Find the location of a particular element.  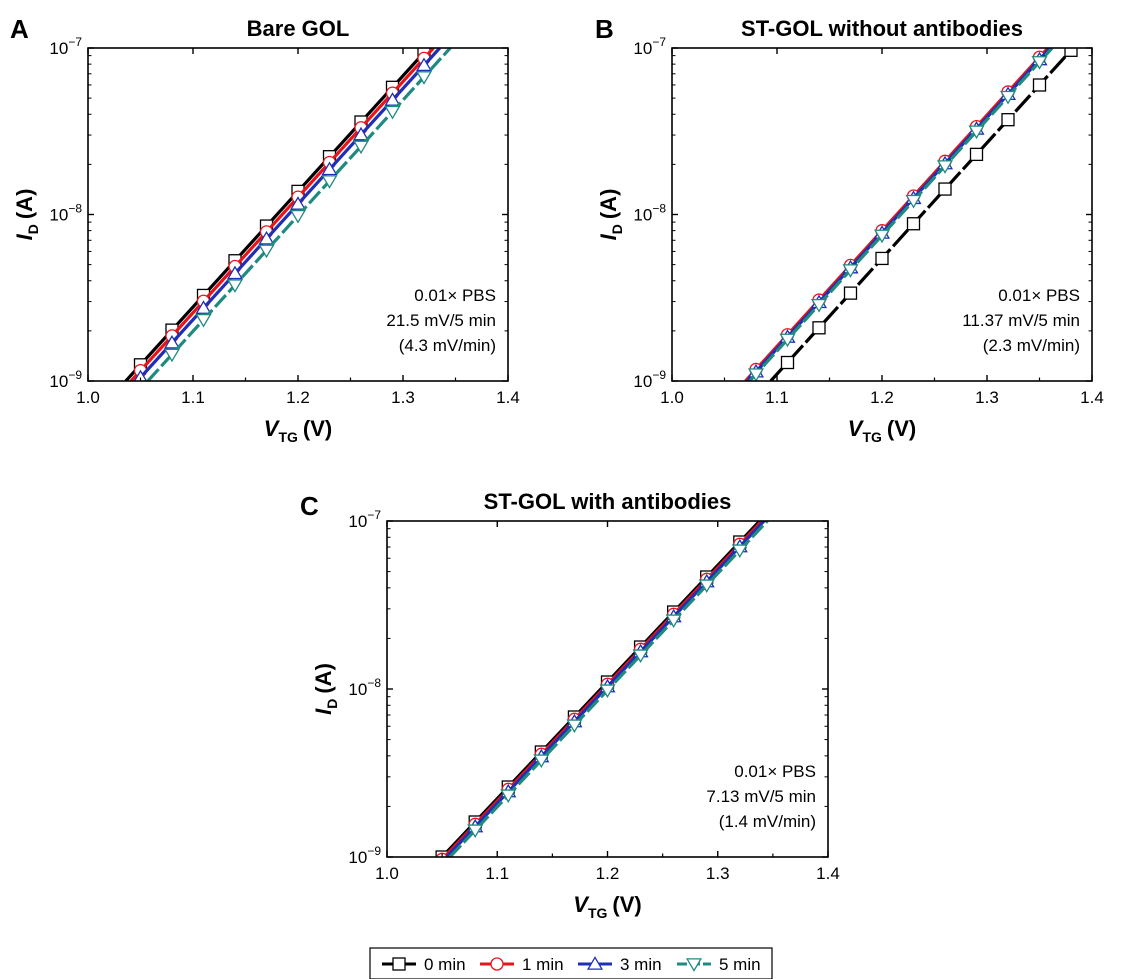

legend-label: 0 min is located at coordinates (445, 964).